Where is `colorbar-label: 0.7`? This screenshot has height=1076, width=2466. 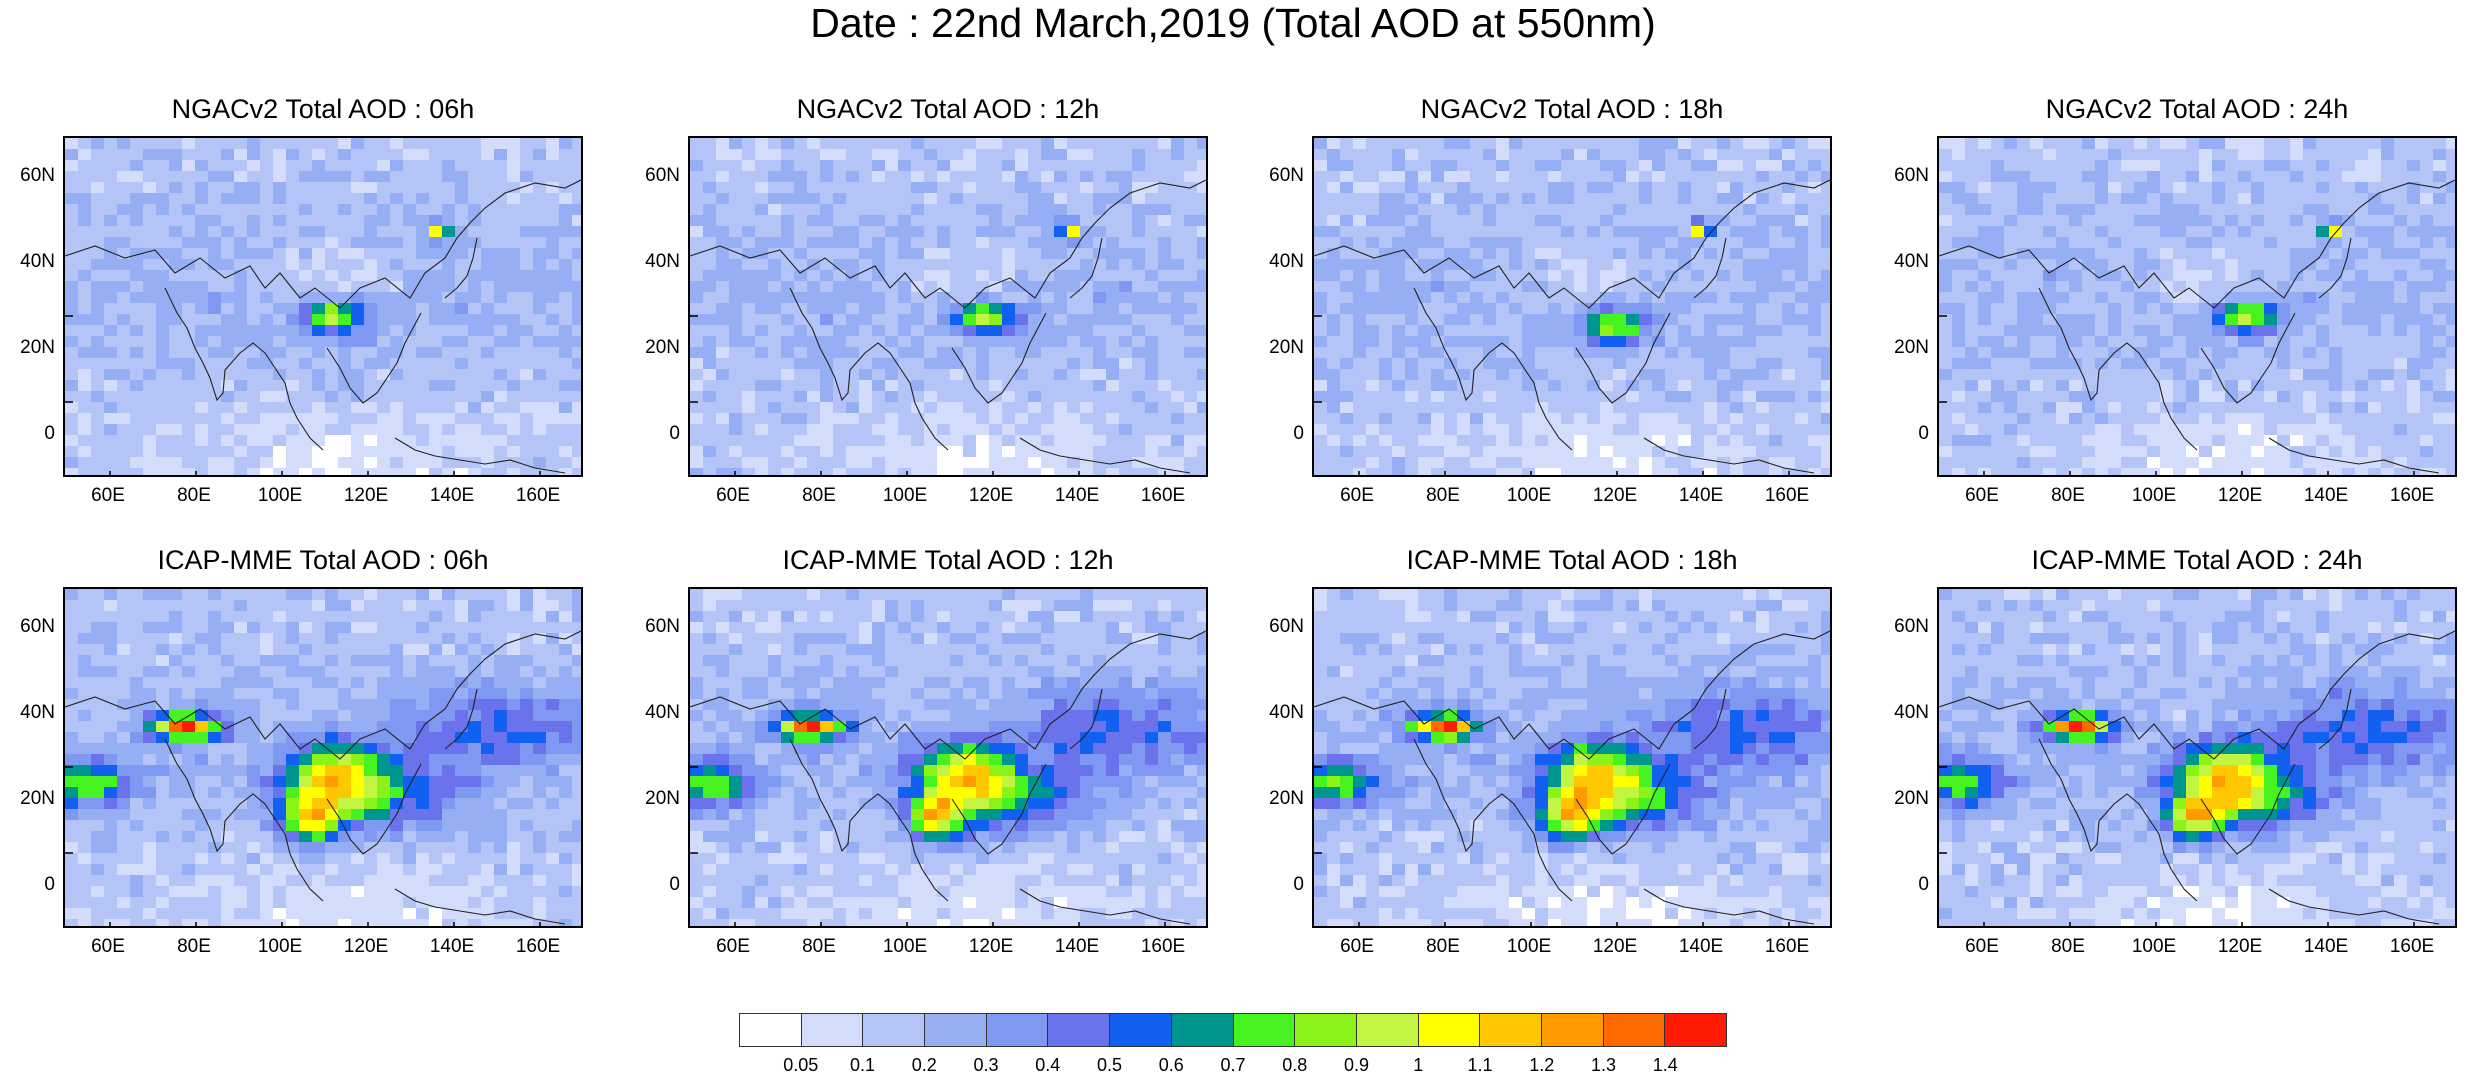
colorbar-label: 0.7 is located at coordinates (1233, 1065).